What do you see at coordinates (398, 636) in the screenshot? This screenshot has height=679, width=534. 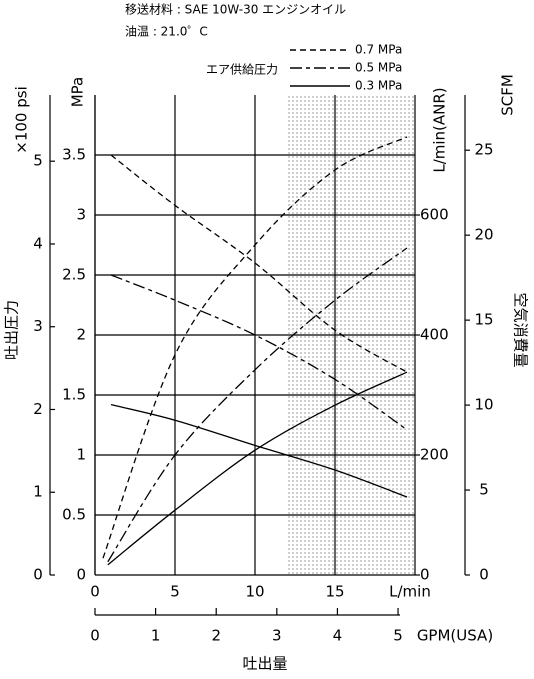 I see `gpm-tick-label: 5` at bounding box center [398, 636].